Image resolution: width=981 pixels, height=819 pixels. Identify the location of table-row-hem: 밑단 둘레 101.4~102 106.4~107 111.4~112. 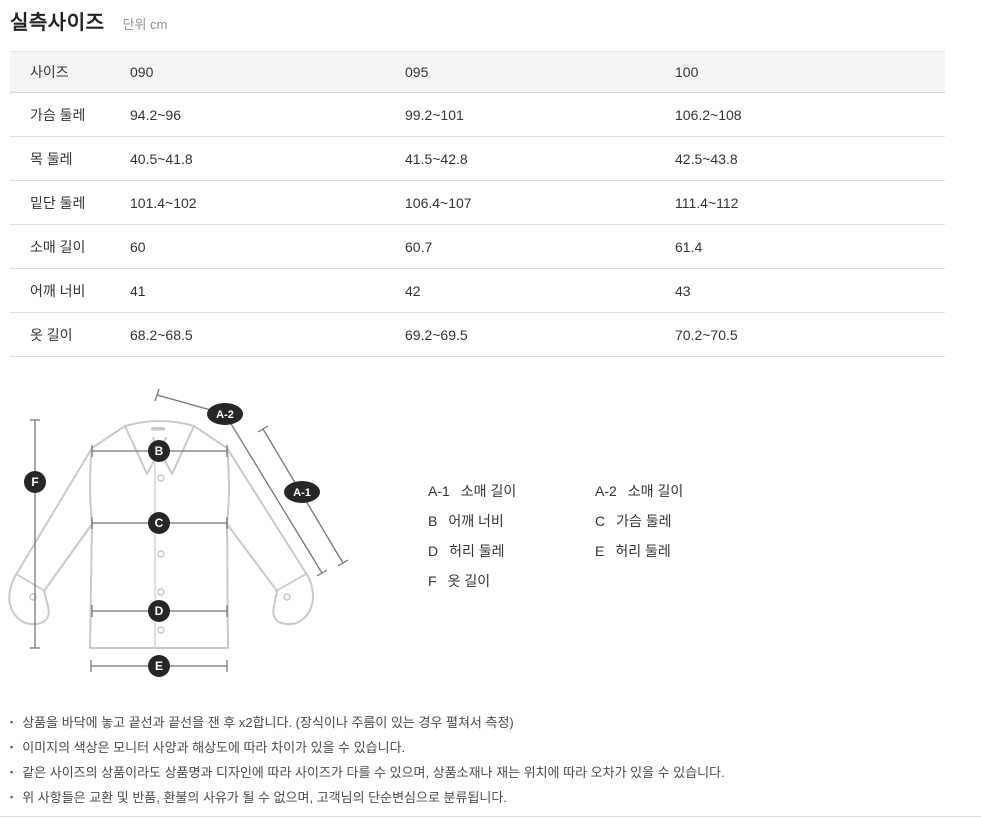
(477, 203).